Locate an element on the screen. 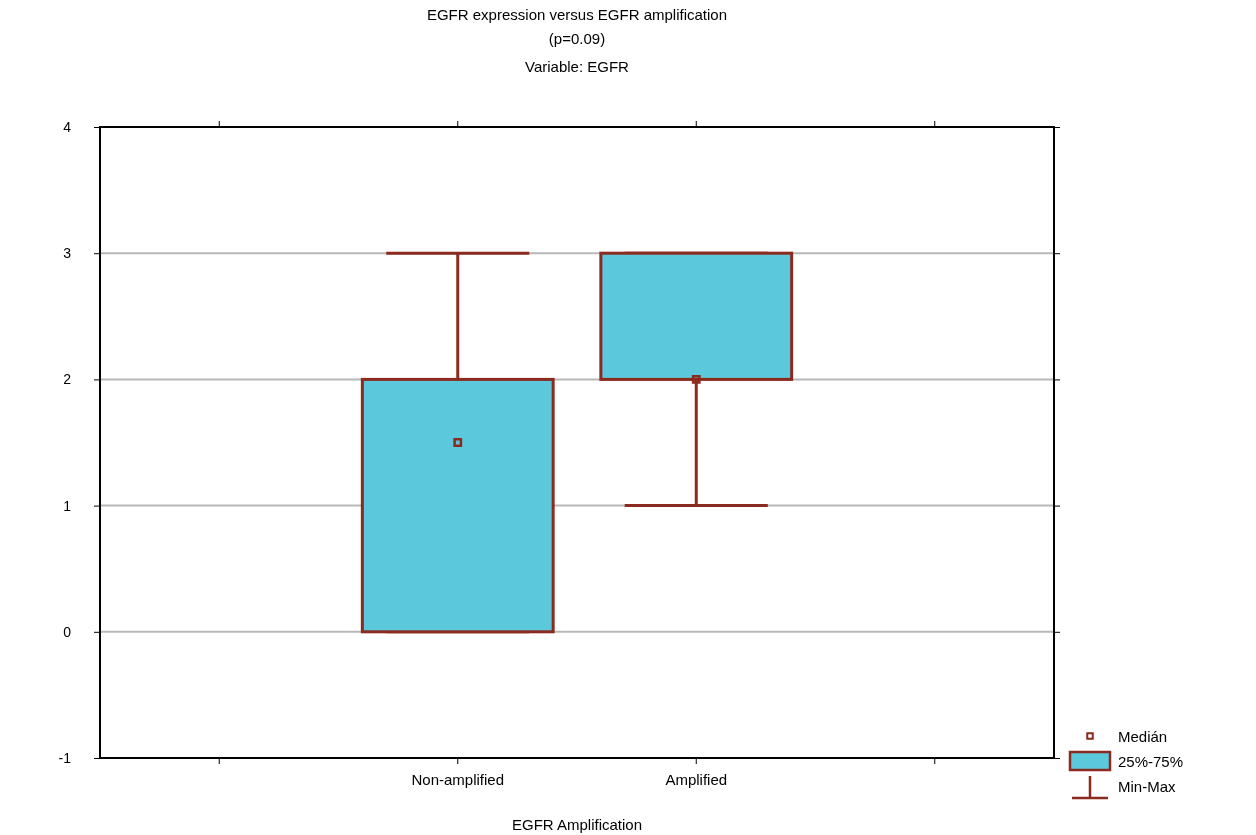  x-tick-label: Amplified is located at coordinates (696, 779).